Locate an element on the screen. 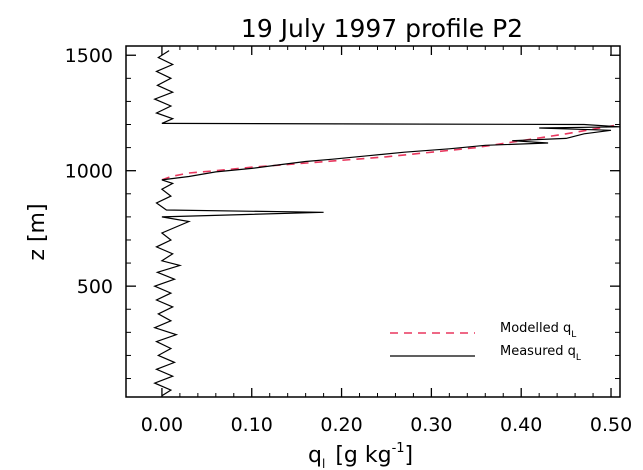  x-tick-label: 0.10 is located at coordinates (252, 425).